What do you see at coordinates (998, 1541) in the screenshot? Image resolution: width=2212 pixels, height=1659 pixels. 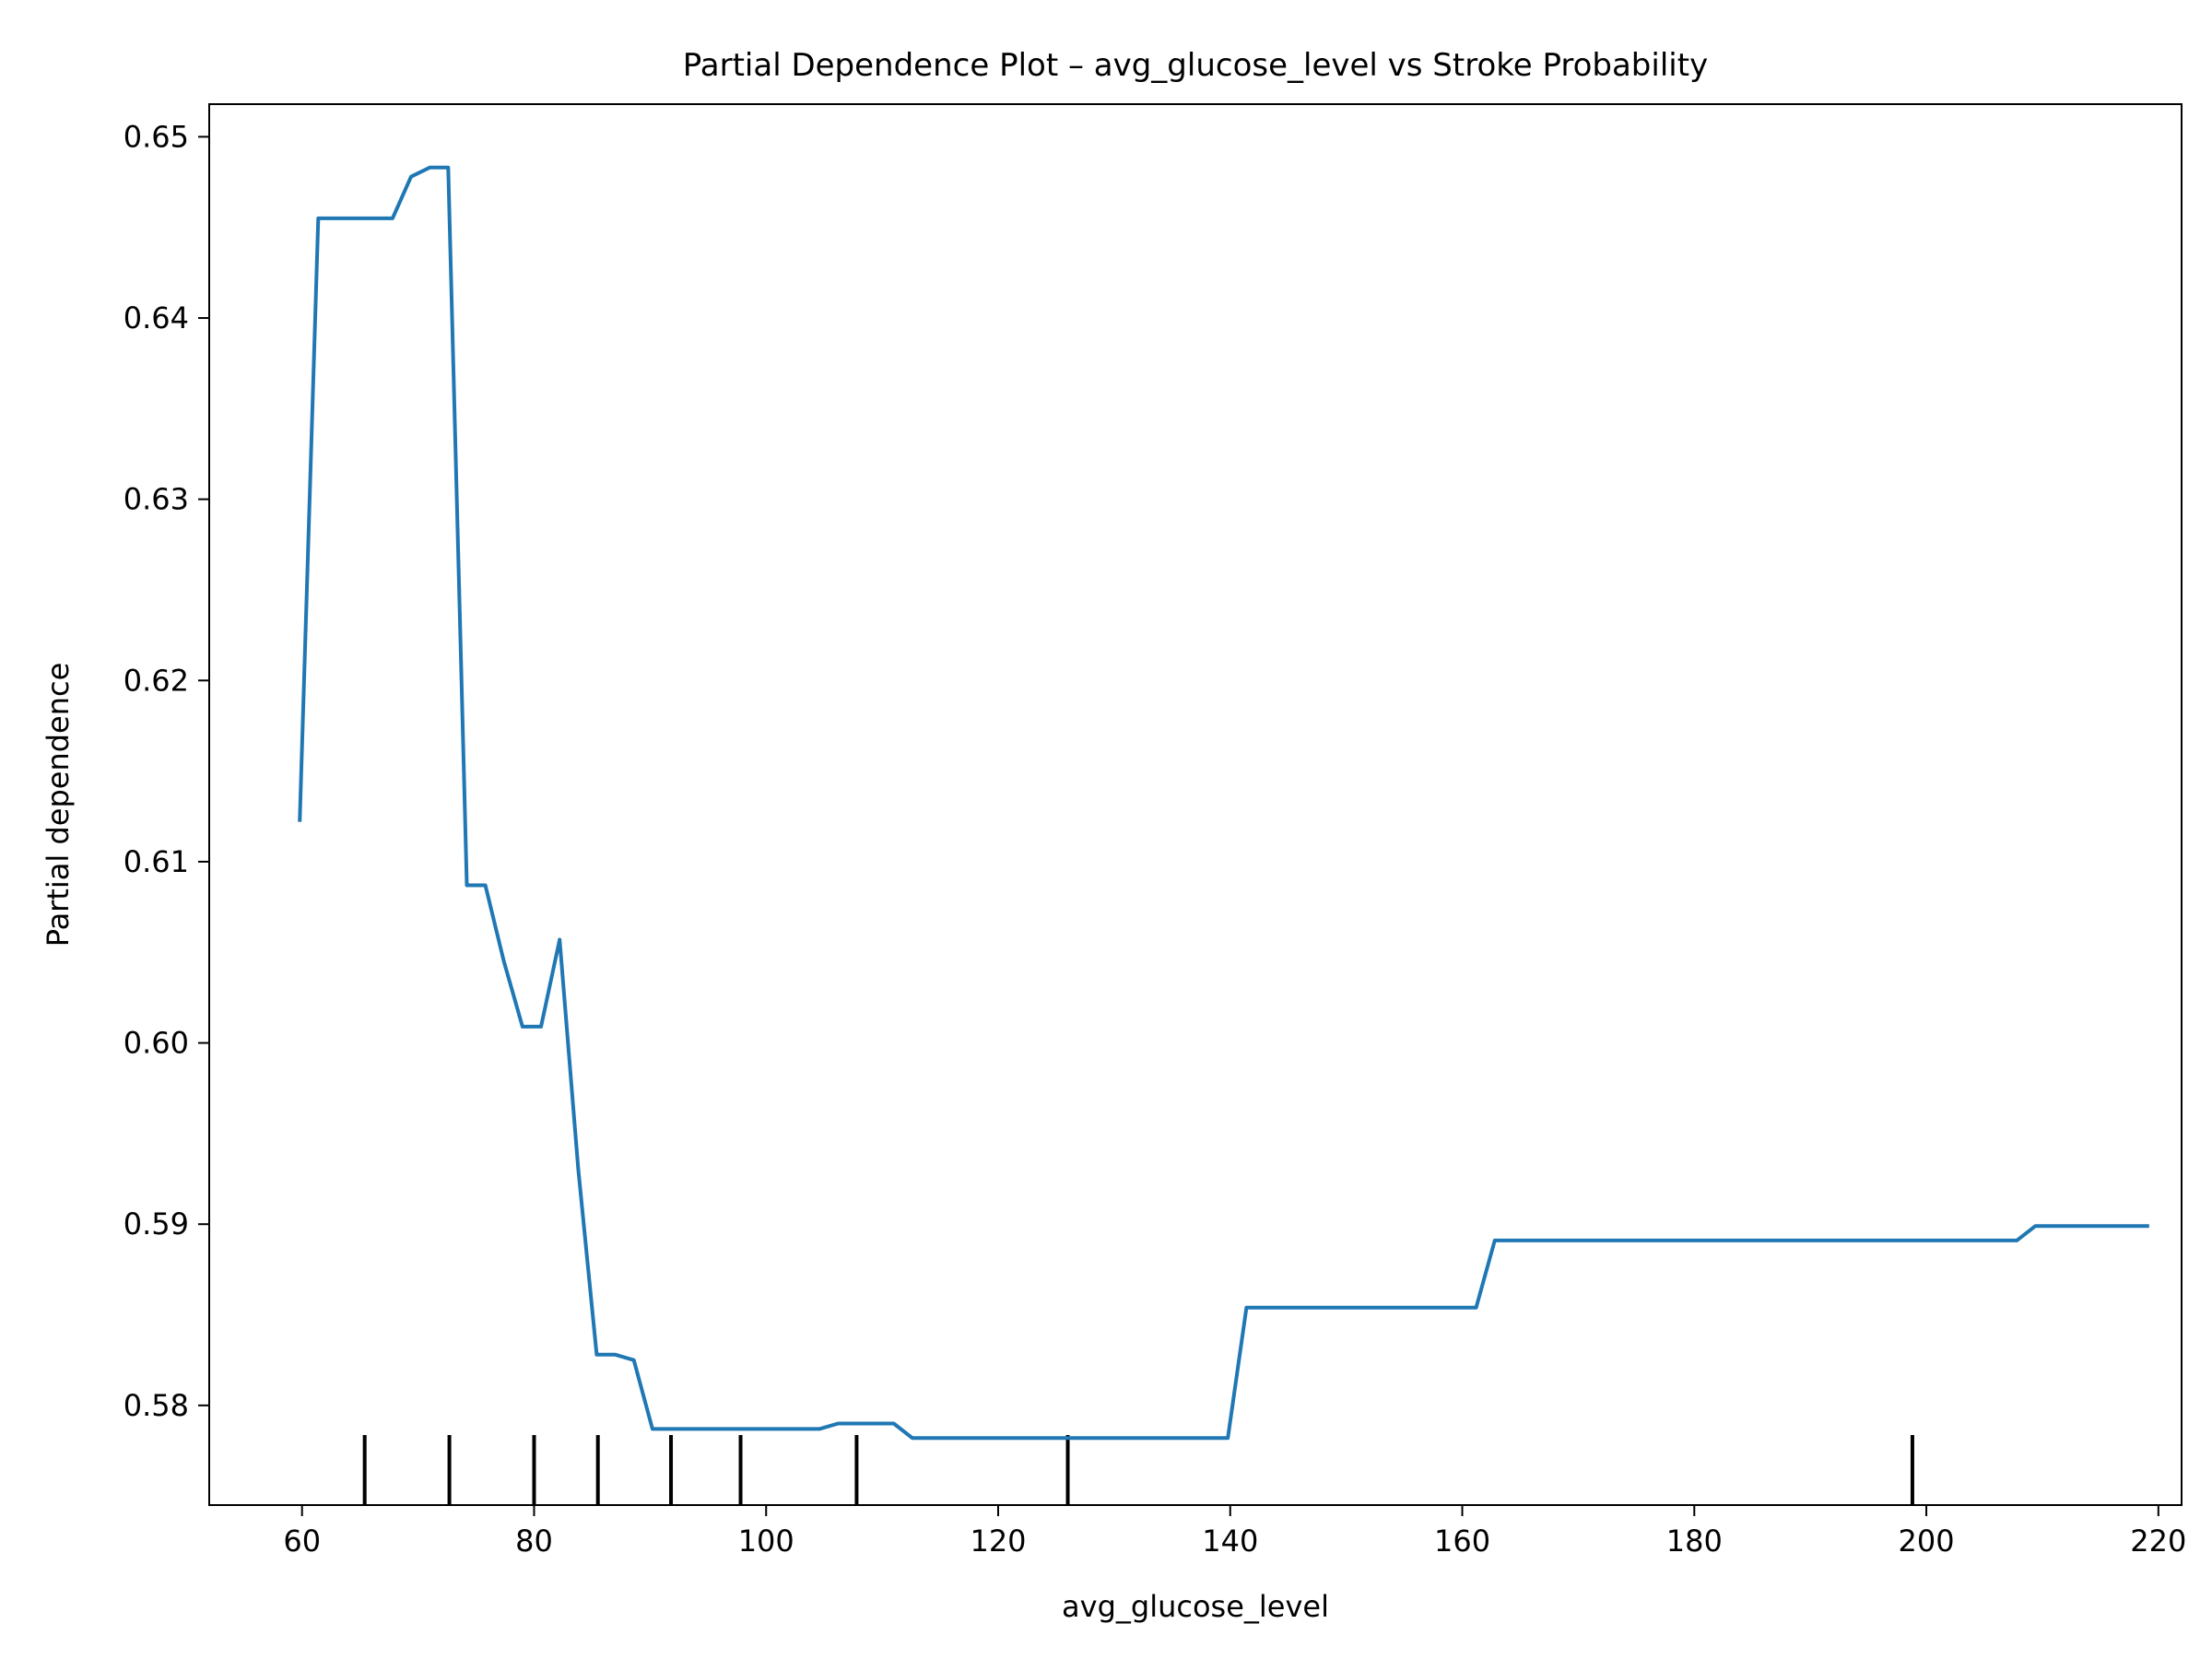 I see `x-tick-label: 120` at bounding box center [998, 1541].